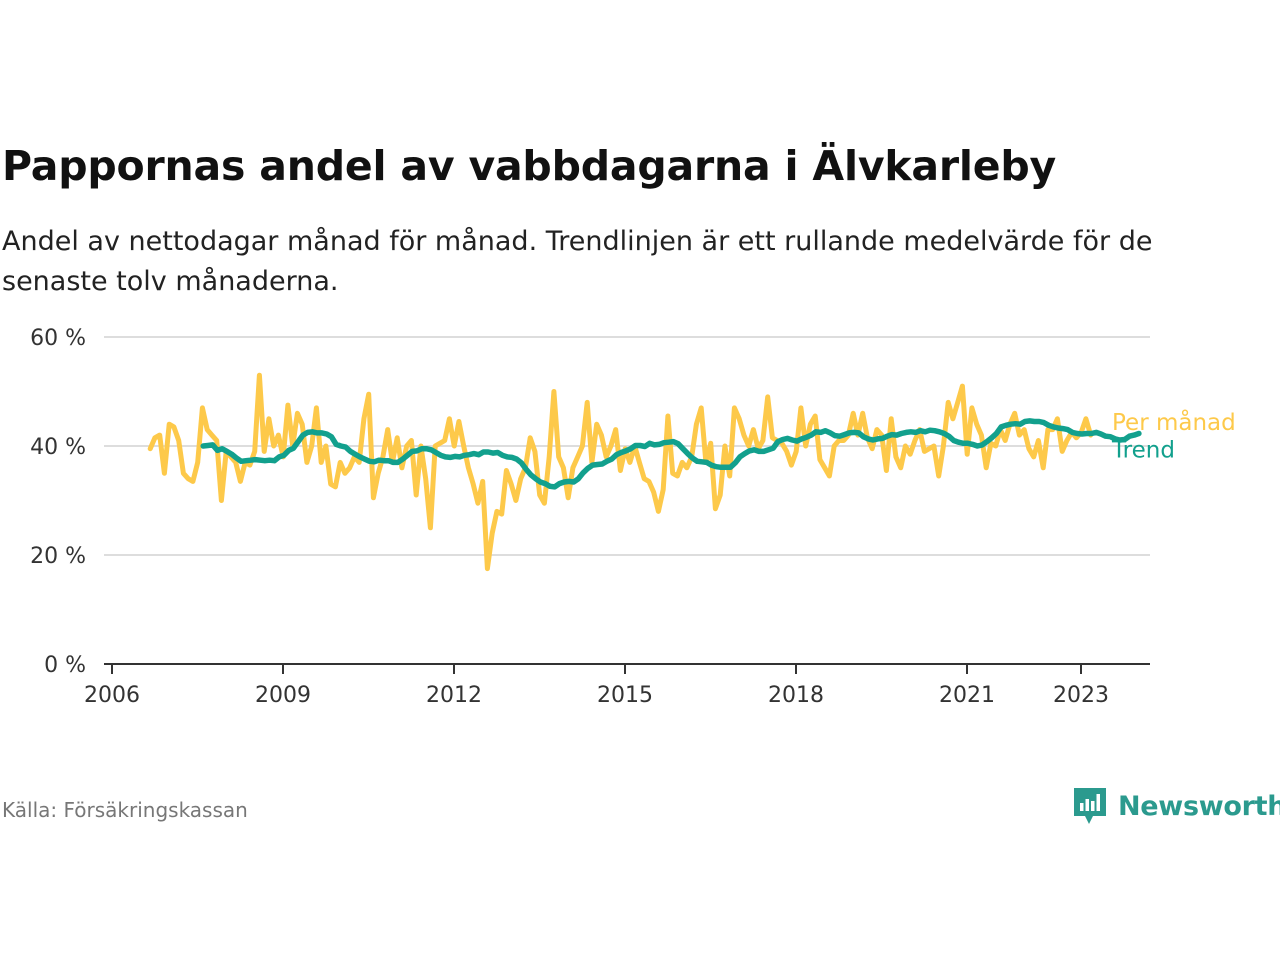 The height and width of the screenshot is (960, 1280). I want to click on x-tick-label: 2009, so click(283, 695).